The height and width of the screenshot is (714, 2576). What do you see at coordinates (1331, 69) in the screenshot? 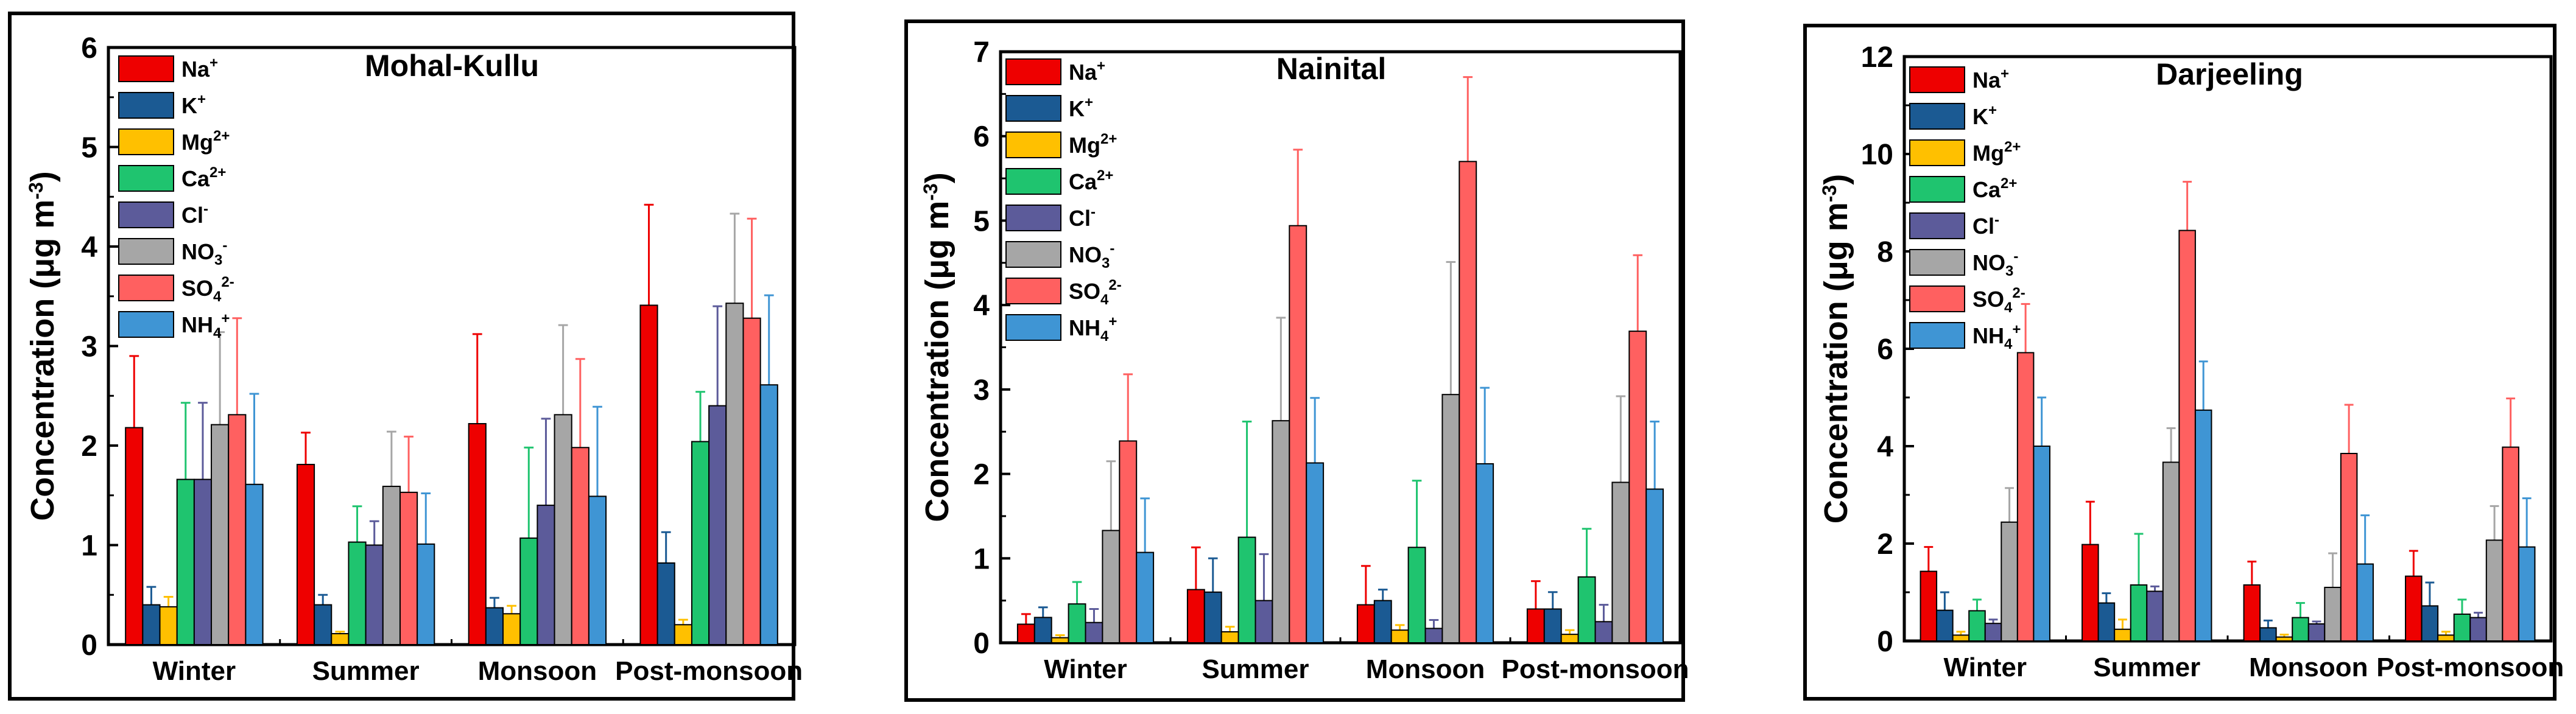
I see `chart-title: Nainital` at bounding box center [1331, 69].